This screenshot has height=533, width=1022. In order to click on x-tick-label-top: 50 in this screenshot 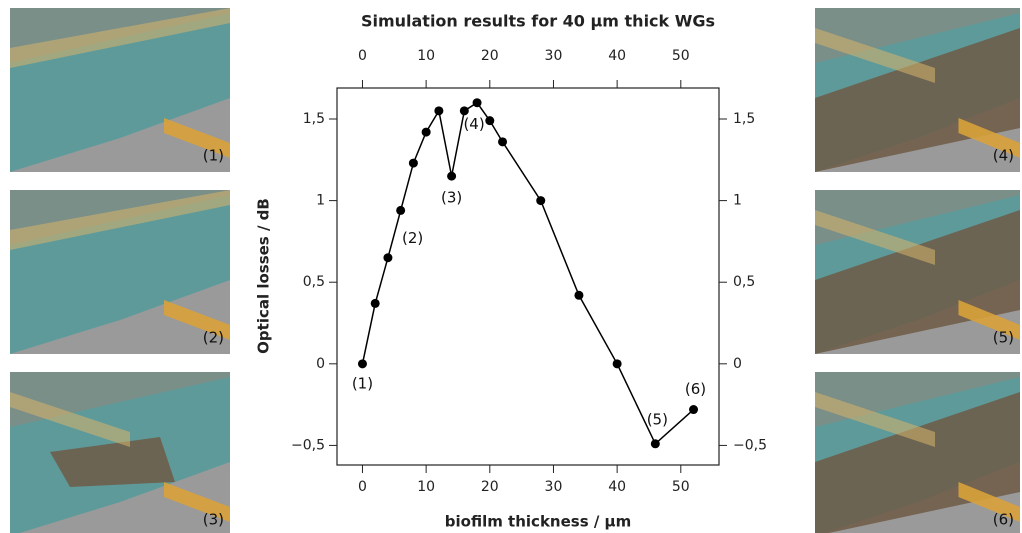, I will do `click(681, 56)`.